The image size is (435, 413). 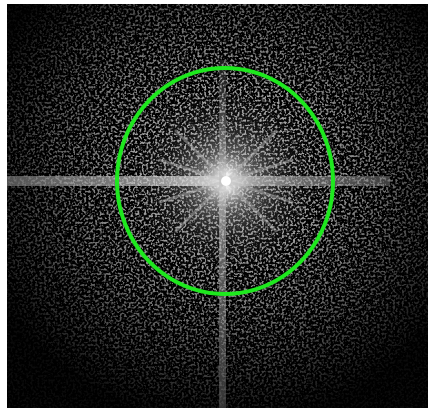 I want to click on source-core, so click(x=226, y=181).